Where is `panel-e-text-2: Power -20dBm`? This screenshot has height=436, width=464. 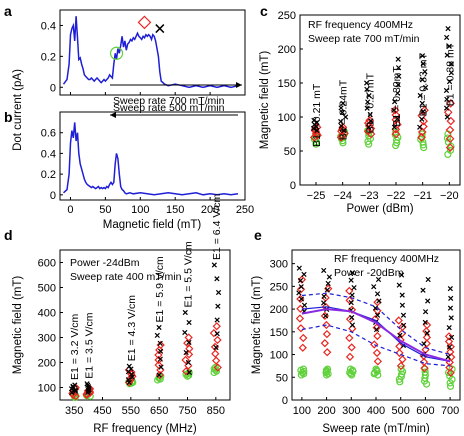 panel-e-text-2: Power -20dBm is located at coordinates (369, 273).